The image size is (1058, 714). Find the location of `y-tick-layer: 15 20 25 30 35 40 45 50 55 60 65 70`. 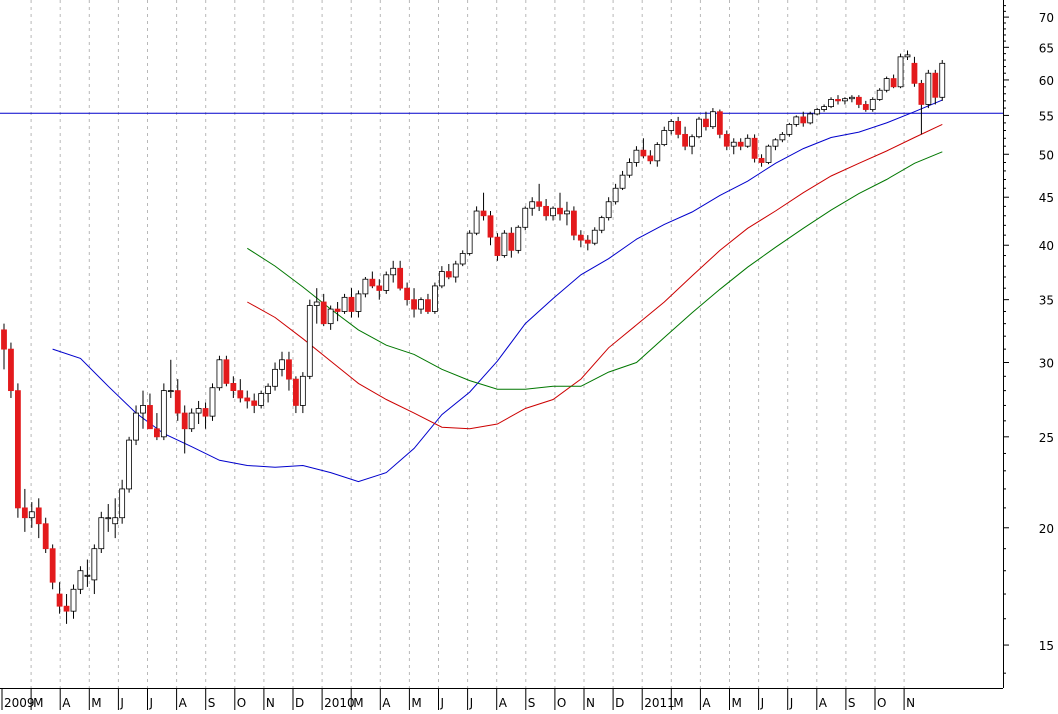

y-tick-layer: 15 20 25 30 35 40 45 50 55 60 65 70 is located at coordinates (1046, 332).